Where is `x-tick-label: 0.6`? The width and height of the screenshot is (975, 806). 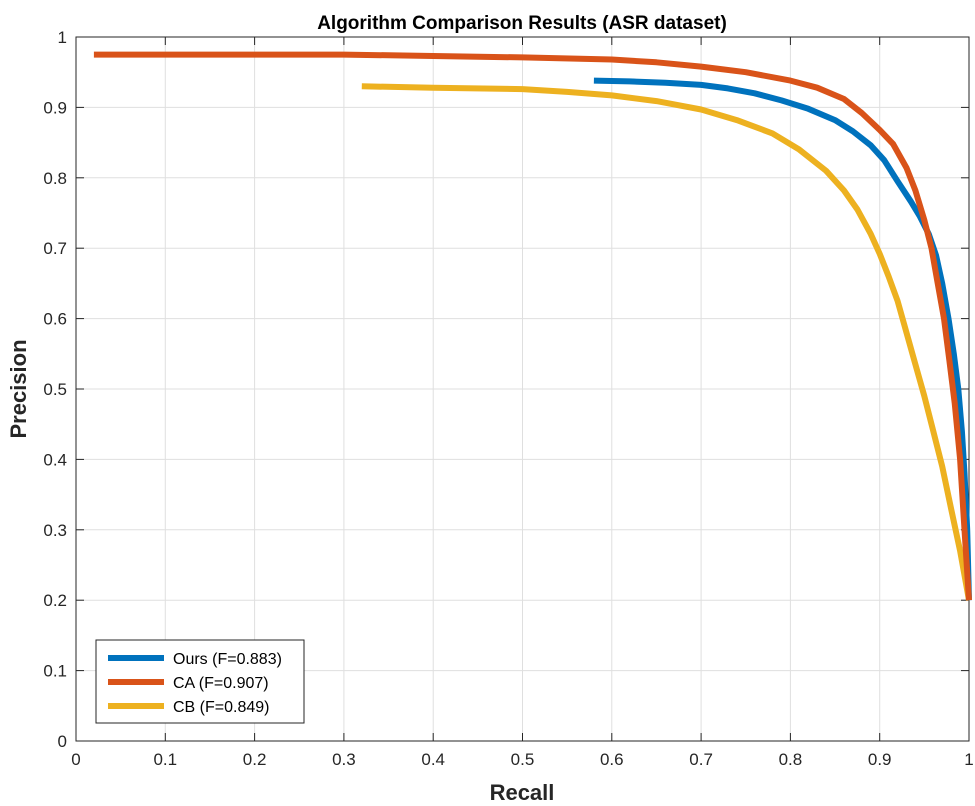
x-tick-label: 0.6 is located at coordinates (612, 759).